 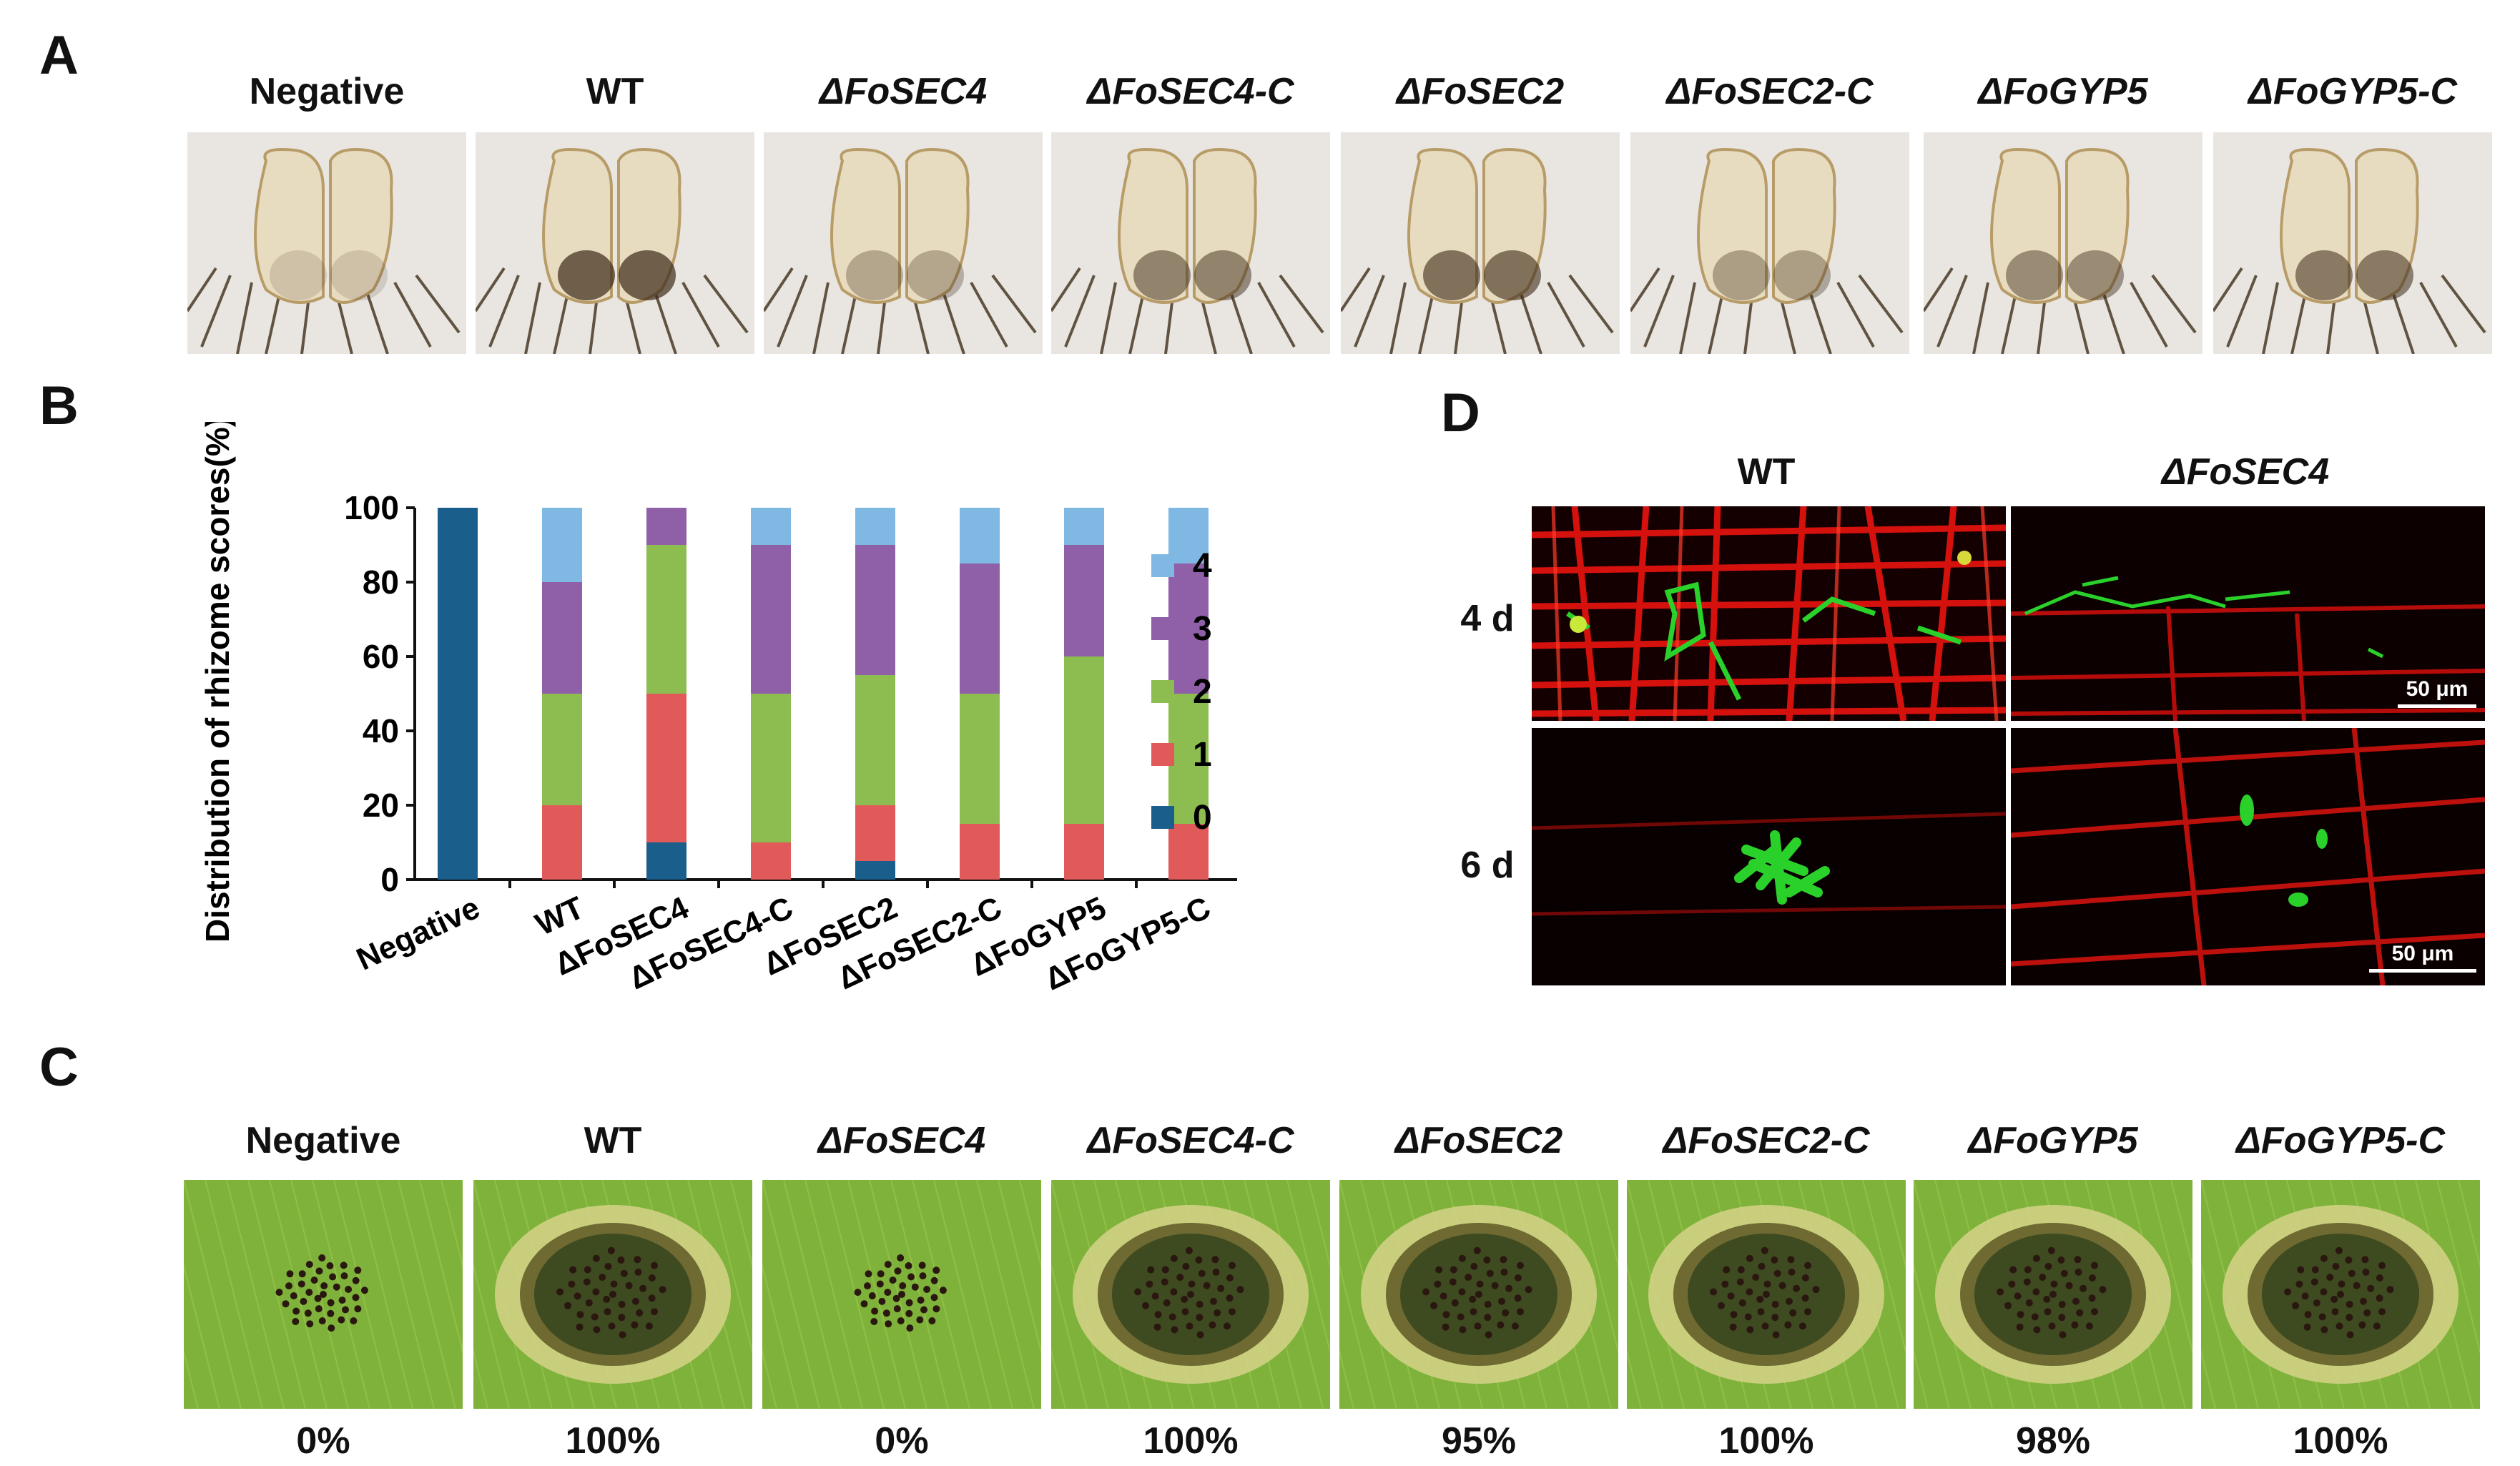 What do you see at coordinates (2422, 953) in the screenshot?
I see `scale-bar-label-6d: 50 μm` at bounding box center [2422, 953].